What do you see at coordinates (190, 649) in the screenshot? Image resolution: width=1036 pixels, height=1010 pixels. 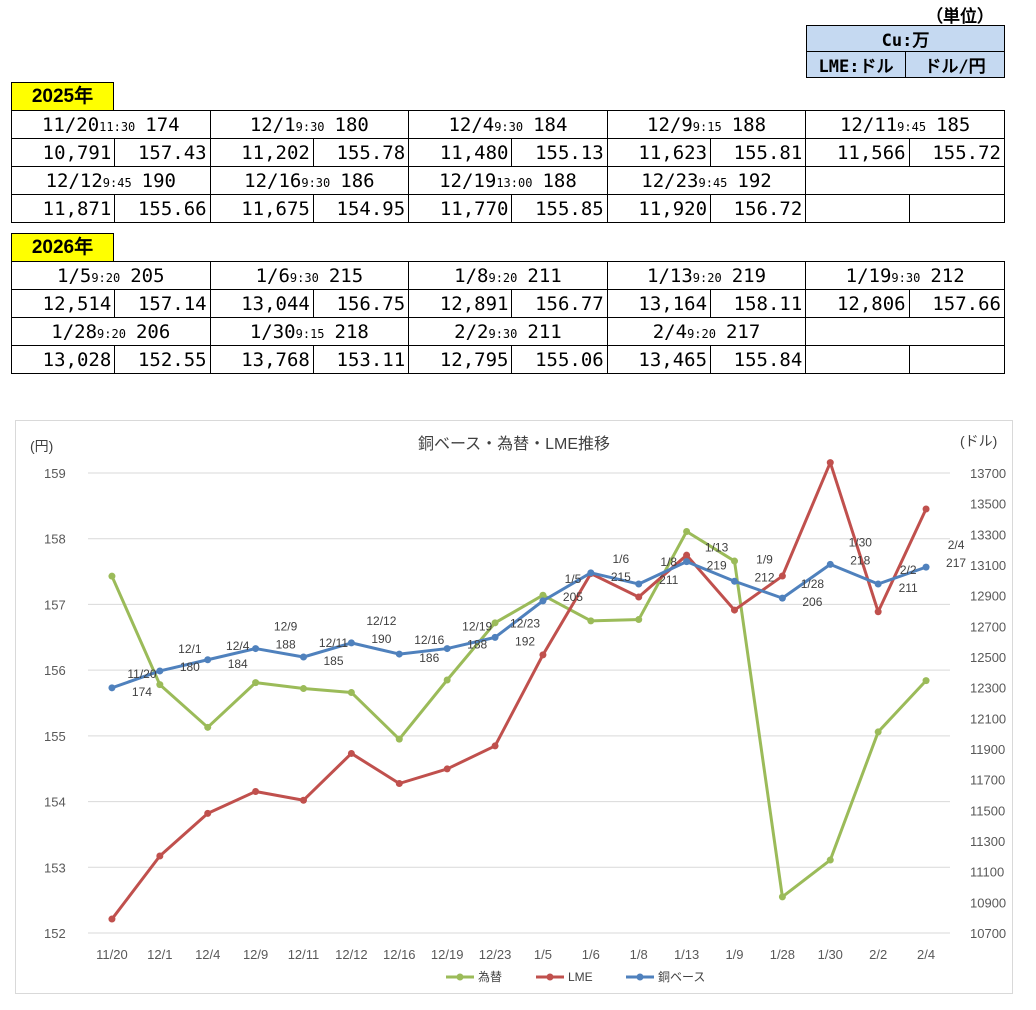 I see `data-label-date: 12/1` at bounding box center [190, 649].